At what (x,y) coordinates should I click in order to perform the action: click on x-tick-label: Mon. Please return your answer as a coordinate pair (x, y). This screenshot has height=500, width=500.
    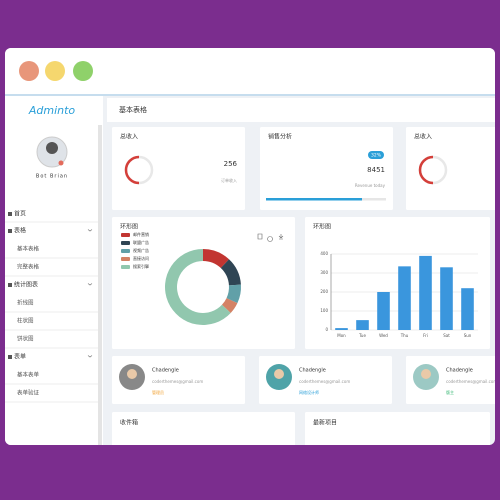
    Looking at the image, I should click on (341, 335).